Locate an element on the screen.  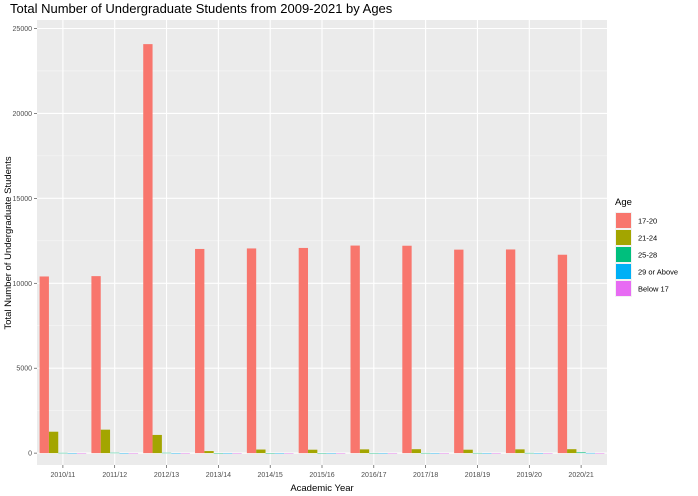
x-tick-label: 2019/20 is located at coordinates (529, 475).